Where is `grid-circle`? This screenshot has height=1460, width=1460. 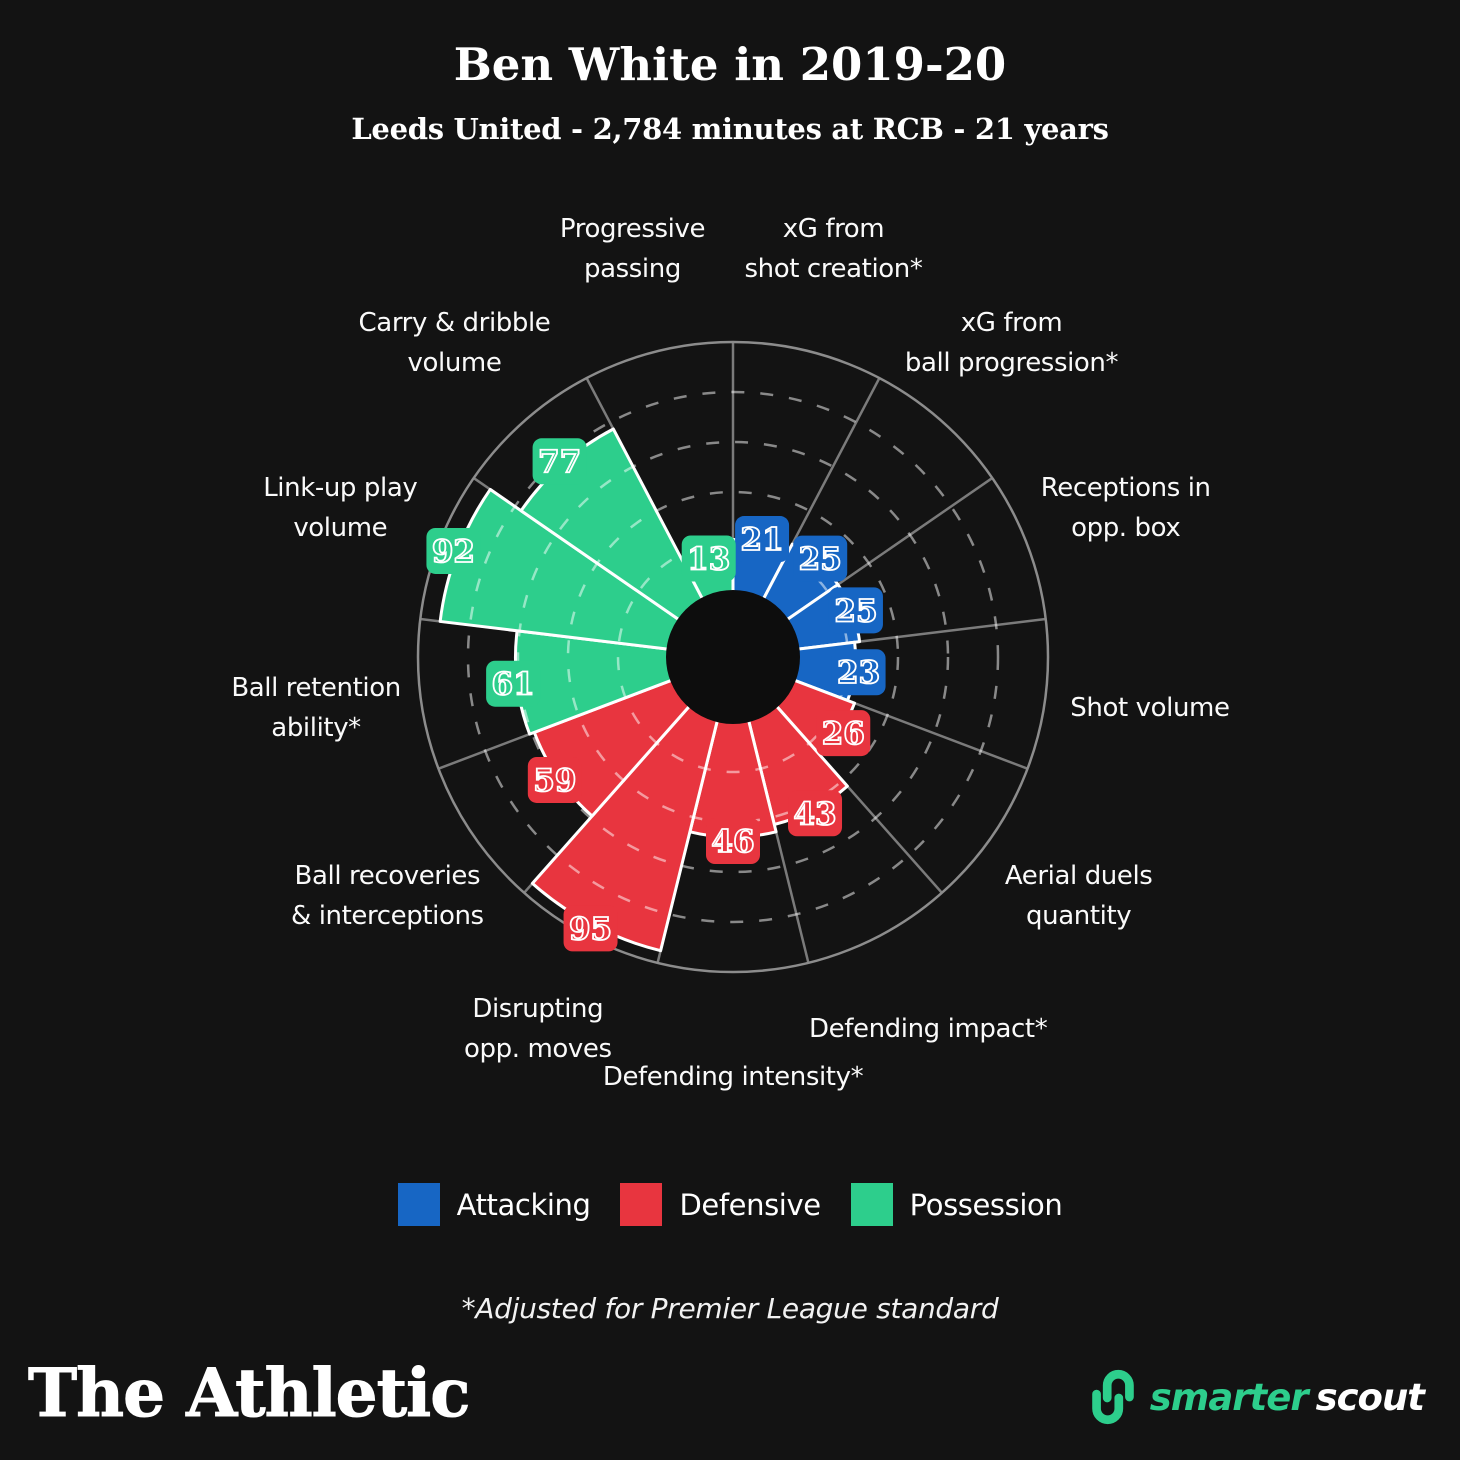 grid-circle is located at coordinates (733, 657).